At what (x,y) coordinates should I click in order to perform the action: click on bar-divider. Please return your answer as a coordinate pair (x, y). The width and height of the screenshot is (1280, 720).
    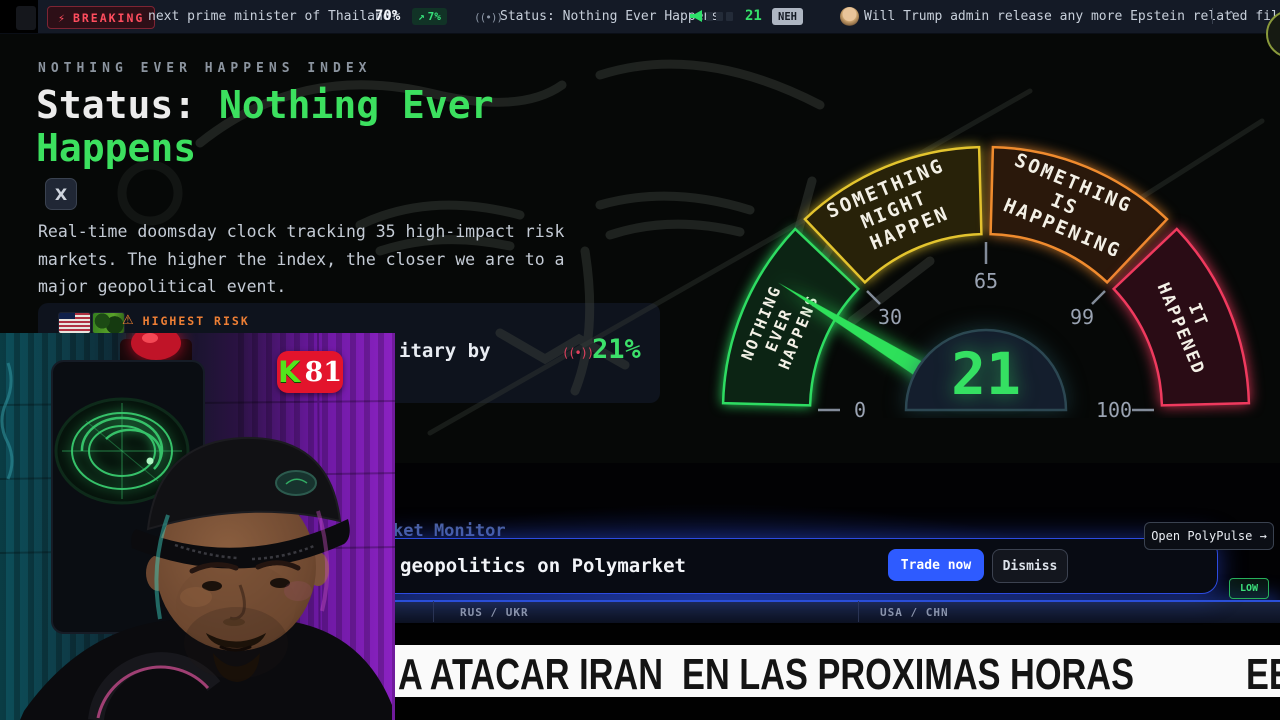
    Looking at the image, I should click on (1212, 16).